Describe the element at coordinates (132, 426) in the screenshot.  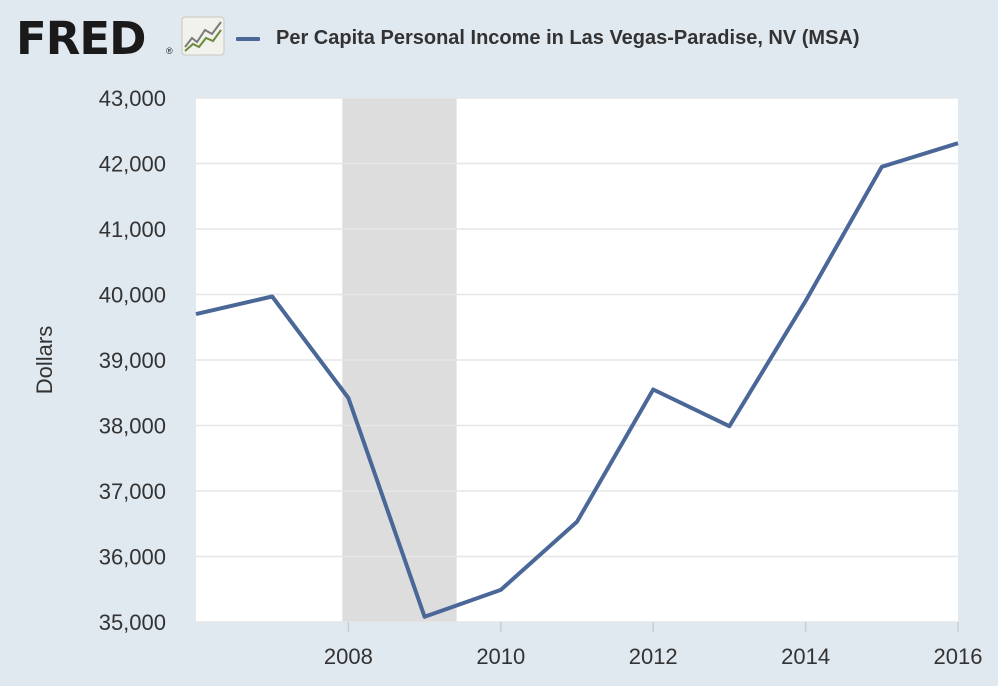
I see `y-tick-label: 38,000` at that location.